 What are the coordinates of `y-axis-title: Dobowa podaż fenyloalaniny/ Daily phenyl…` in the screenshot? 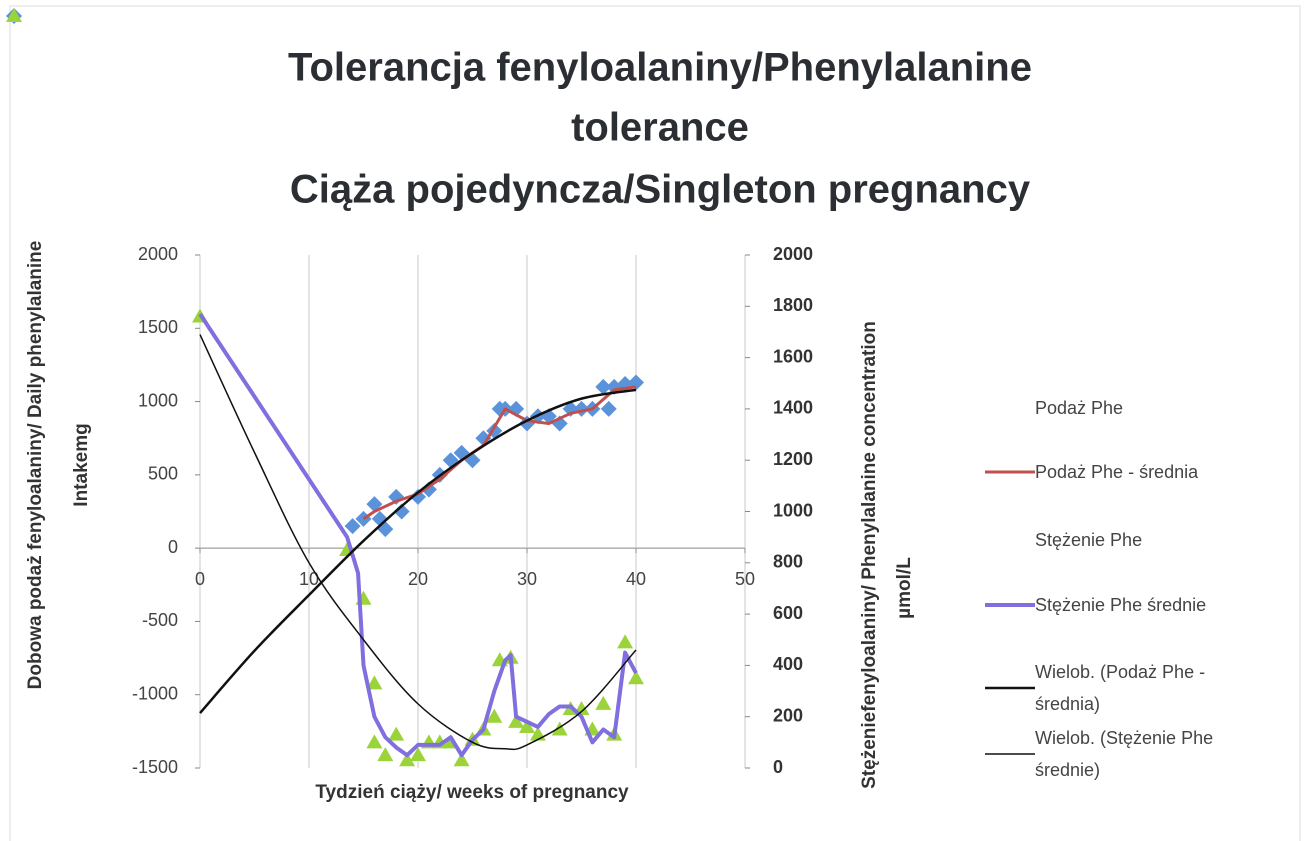 It's located at (35, 465).